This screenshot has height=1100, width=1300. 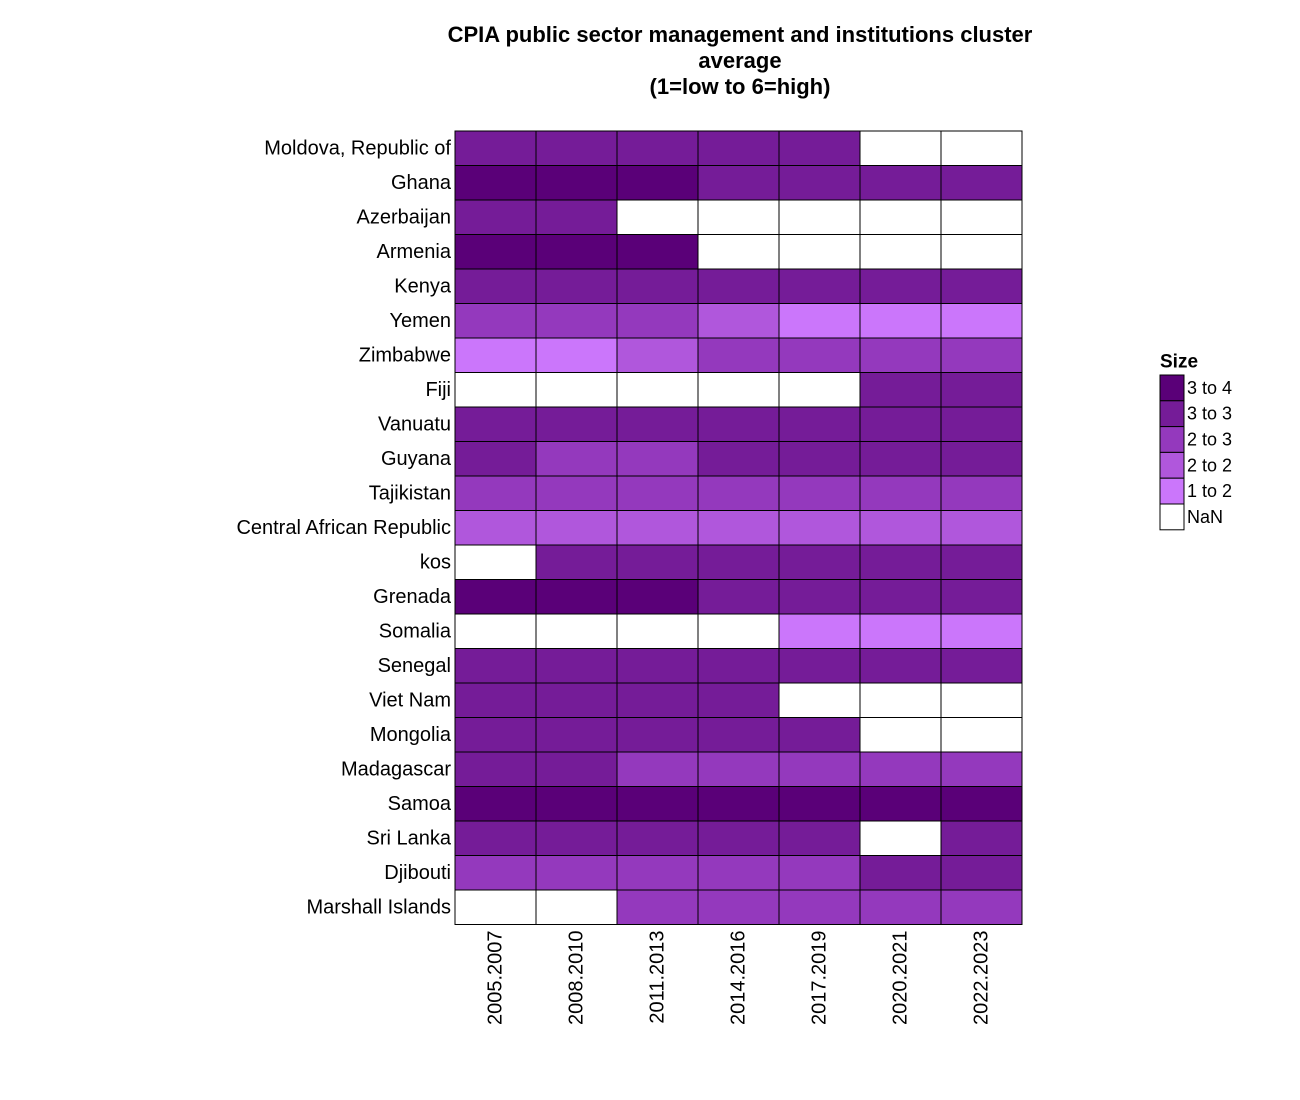 What do you see at coordinates (820, 978) in the screenshot?
I see `column-label: 2017.2019` at bounding box center [820, 978].